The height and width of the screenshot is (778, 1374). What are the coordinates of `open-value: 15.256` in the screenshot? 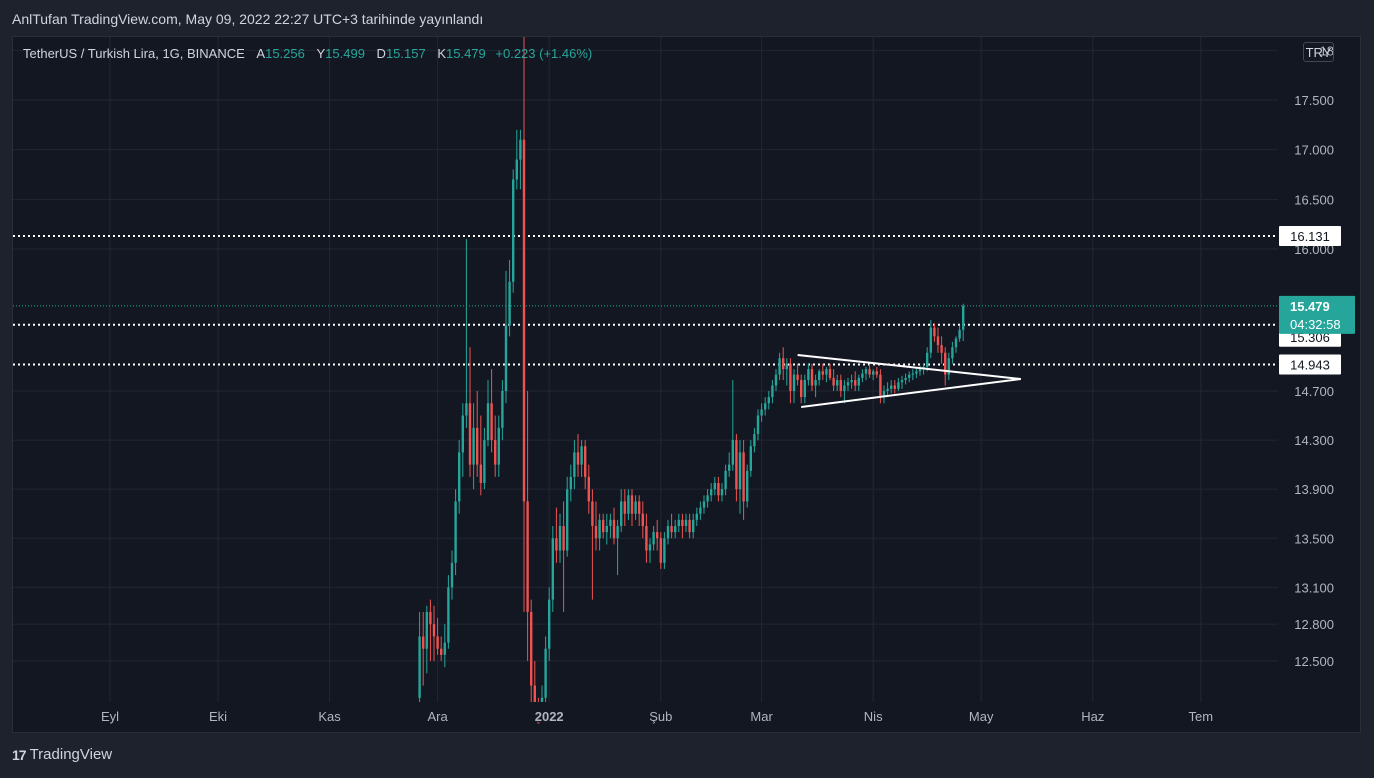 It's located at (285, 53).